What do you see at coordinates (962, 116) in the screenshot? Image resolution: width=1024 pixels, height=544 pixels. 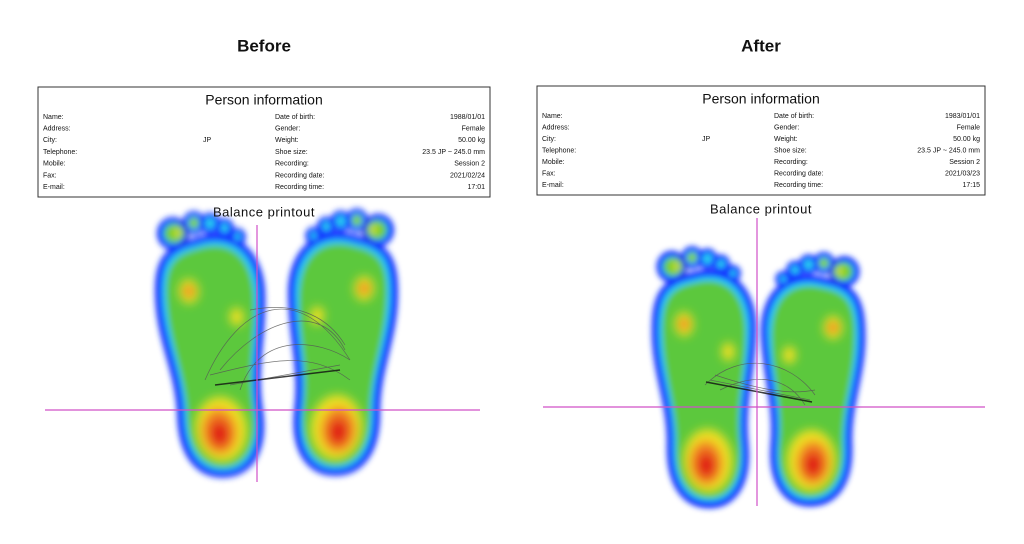 I see `field-value: 1983/01/01` at bounding box center [962, 116].